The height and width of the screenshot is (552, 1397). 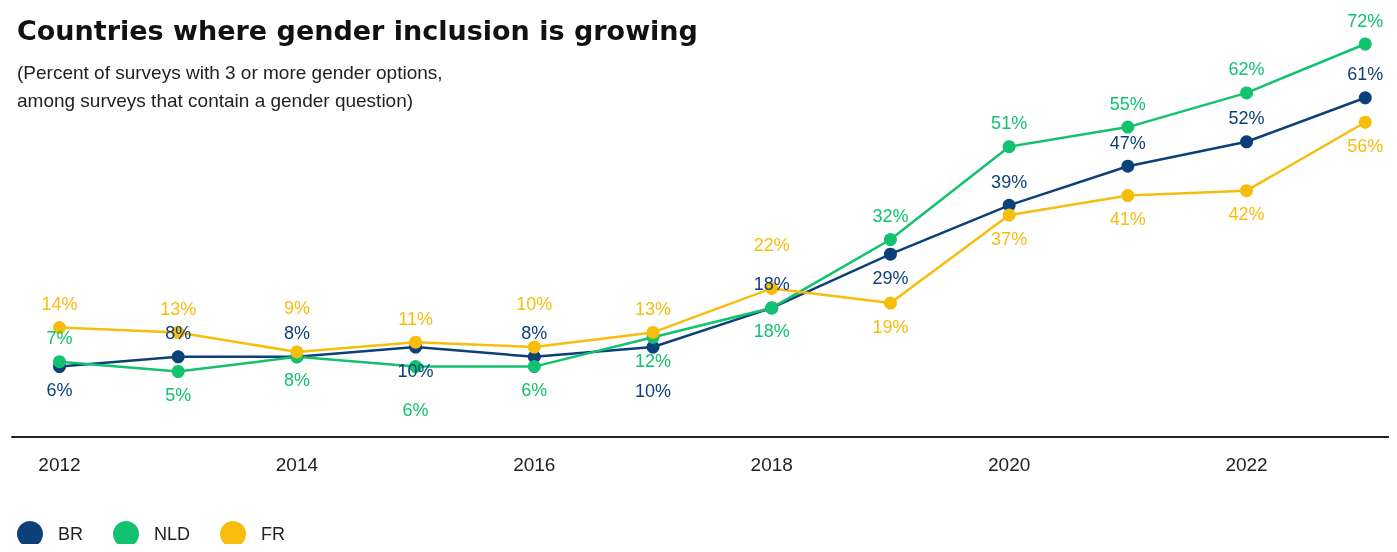 What do you see at coordinates (59, 338) in the screenshot?
I see `data-label: 7%` at bounding box center [59, 338].